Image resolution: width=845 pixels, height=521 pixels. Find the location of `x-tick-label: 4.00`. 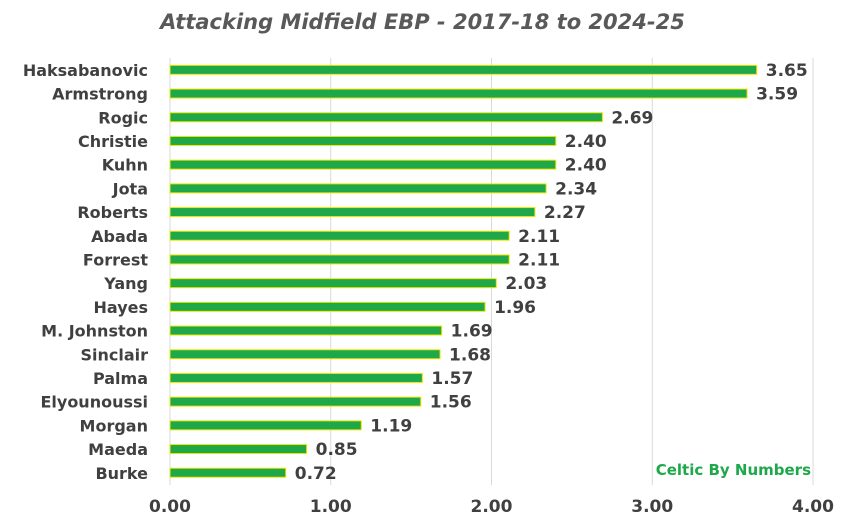

x-tick-label: 4.00 is located at coordinates (813, 507).